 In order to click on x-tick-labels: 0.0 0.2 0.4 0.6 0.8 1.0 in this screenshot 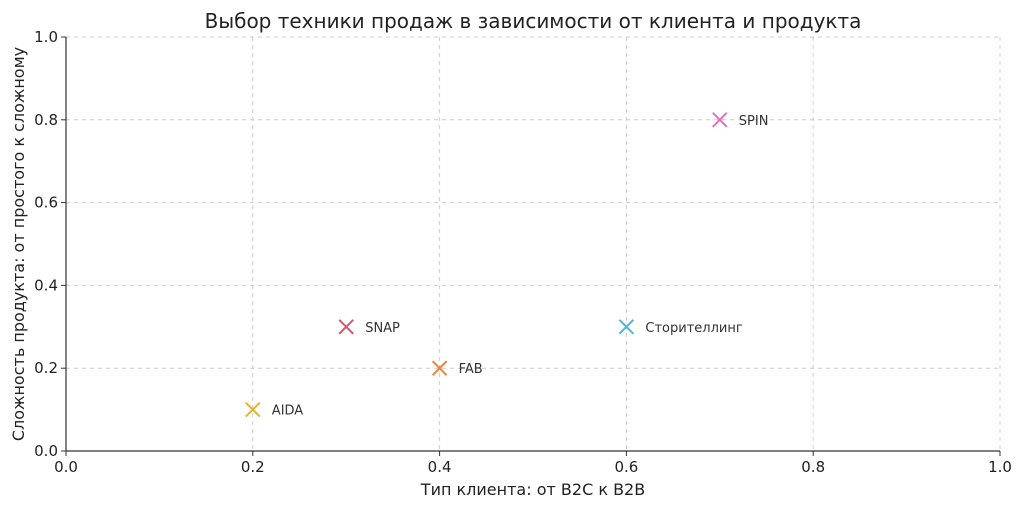, I will do `click(533, 463)`.